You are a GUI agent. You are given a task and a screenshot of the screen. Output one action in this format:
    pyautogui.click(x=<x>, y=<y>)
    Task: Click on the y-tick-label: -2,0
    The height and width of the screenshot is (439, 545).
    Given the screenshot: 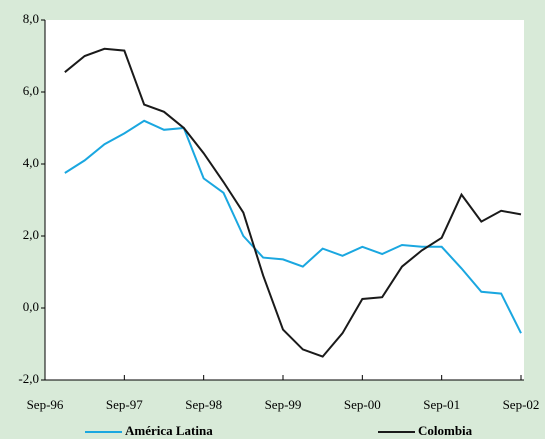 What is the action you would take?
    pyautogui.click(x=28, y=378)
    